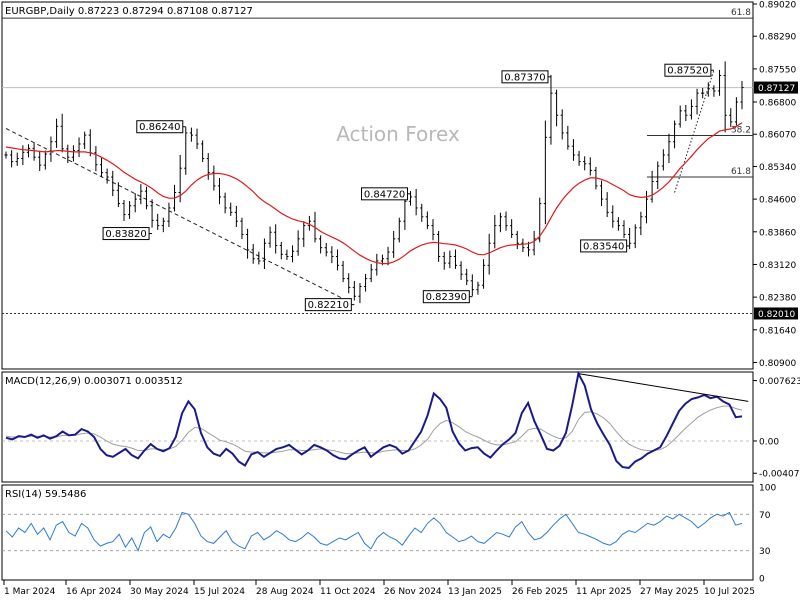 Image resolution: width=800 pixels, height=604 pixels. Describe the element at coordinates (161, 127) in the screenshot. I see `price-annotation: 0.86240` at that location.